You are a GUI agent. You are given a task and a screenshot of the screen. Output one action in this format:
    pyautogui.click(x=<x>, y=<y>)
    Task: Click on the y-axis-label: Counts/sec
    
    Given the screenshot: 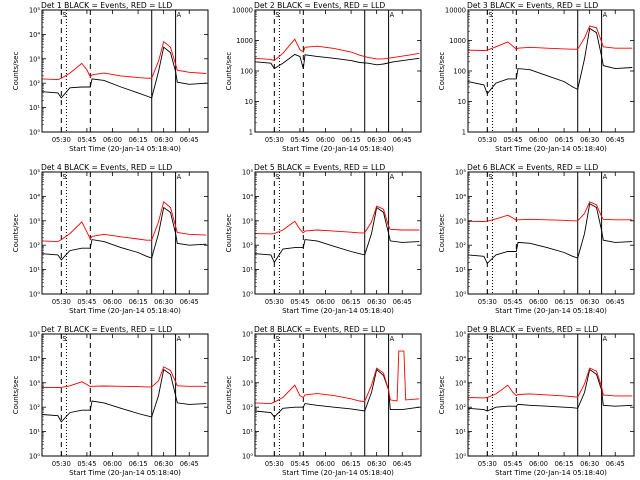 What is the action you would take?
    pyautogui.click(x=442, y=395)
    